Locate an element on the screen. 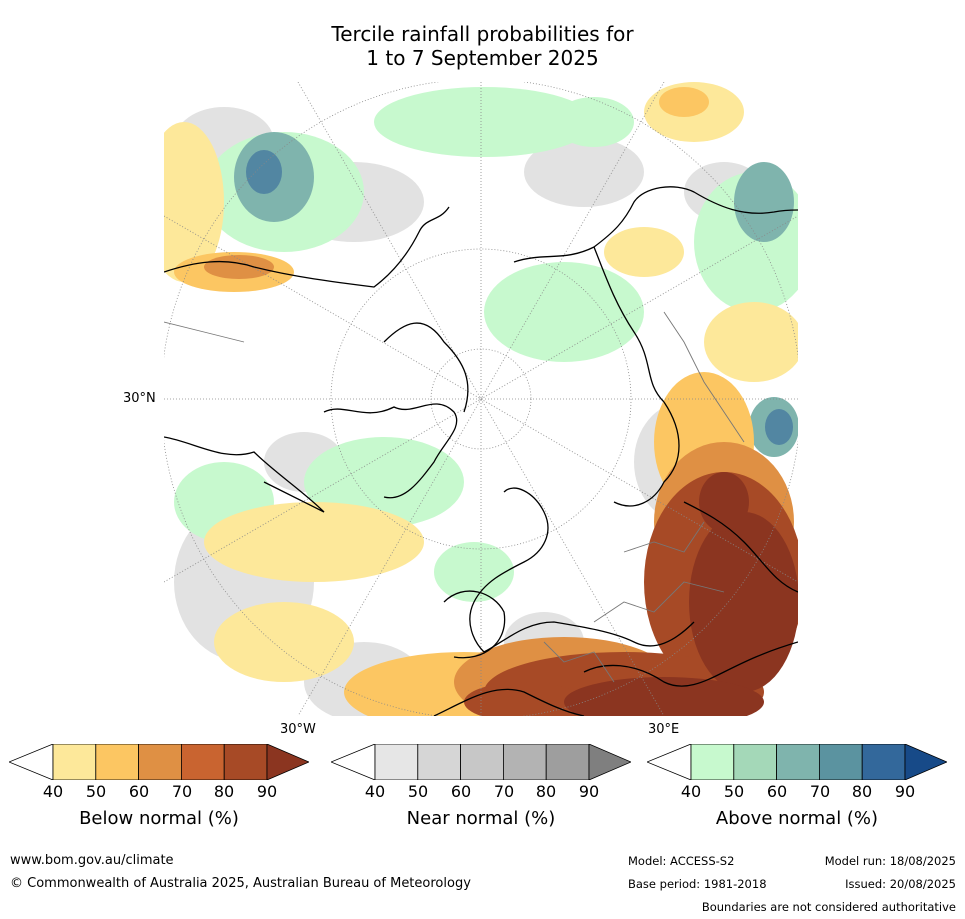 Image resolution: width=965 pixels, height=919 pixels. colorbar-near-normal is located at coordinates (481, 762).